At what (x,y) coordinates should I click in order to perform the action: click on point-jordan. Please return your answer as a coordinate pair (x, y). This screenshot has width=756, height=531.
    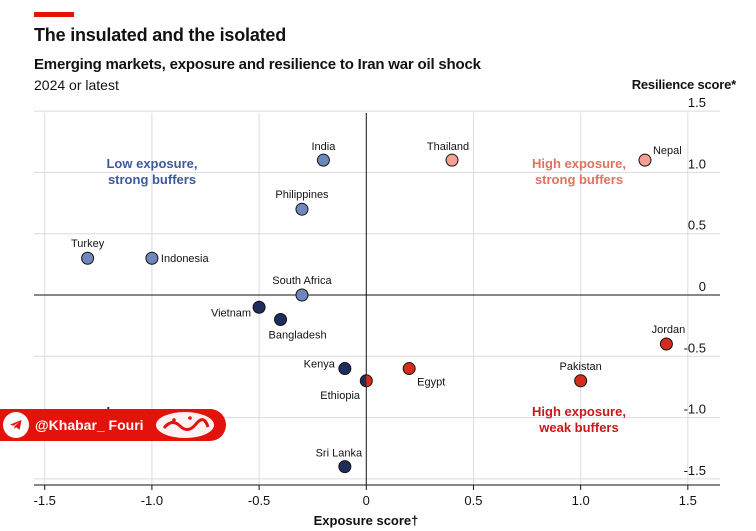
    Looking at the image, I should click on (666, 344).